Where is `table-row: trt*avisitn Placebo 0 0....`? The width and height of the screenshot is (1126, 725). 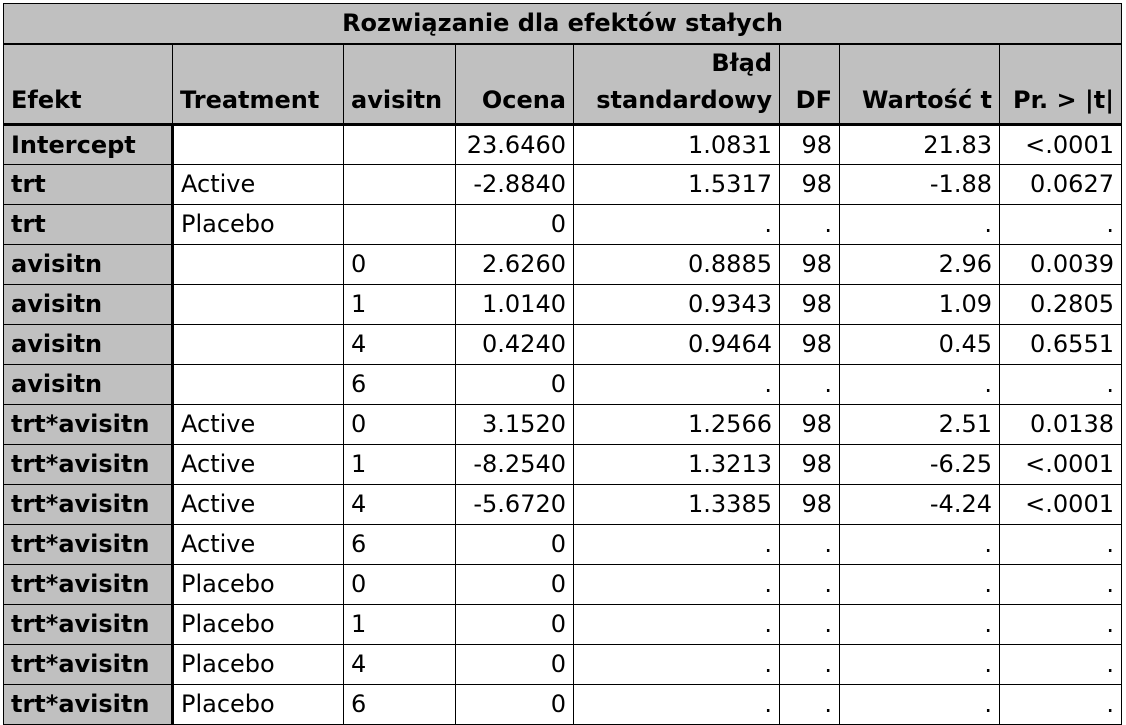
table-row: trt*avisitn Placebo 0 0.... is located at coordinates (562, 584).